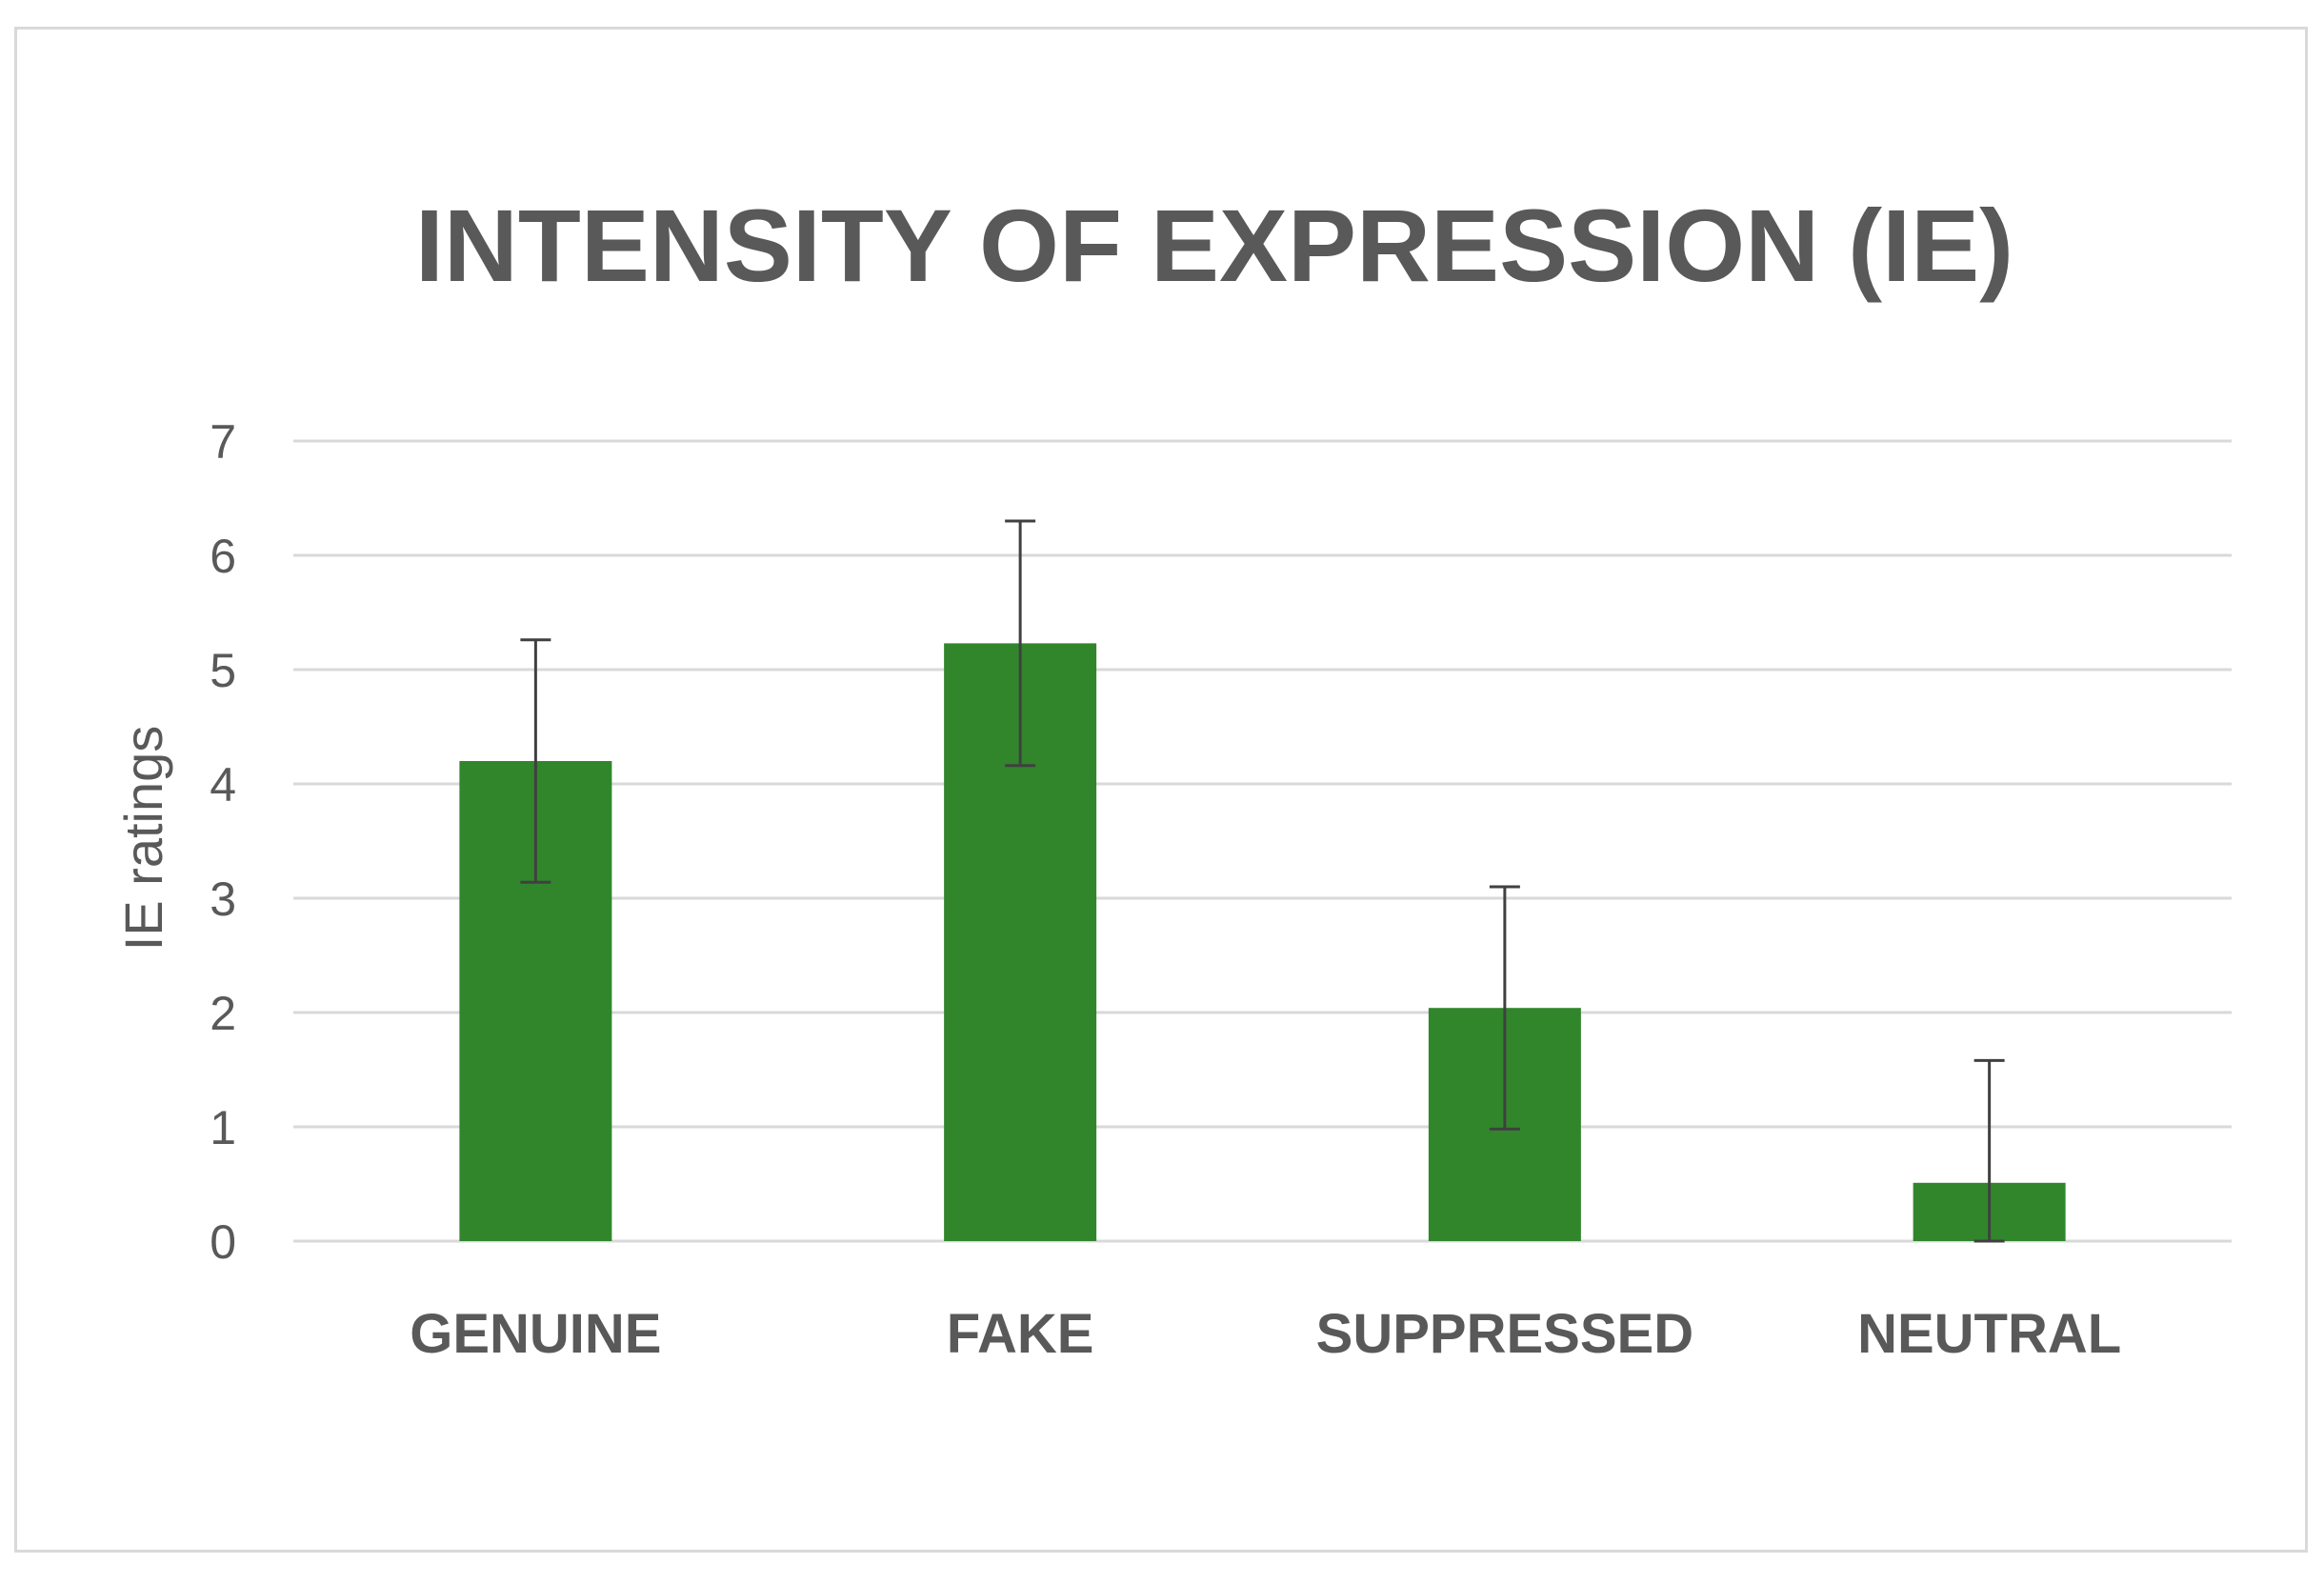  I want to click on error-bar-genuine, so click(535, 761).